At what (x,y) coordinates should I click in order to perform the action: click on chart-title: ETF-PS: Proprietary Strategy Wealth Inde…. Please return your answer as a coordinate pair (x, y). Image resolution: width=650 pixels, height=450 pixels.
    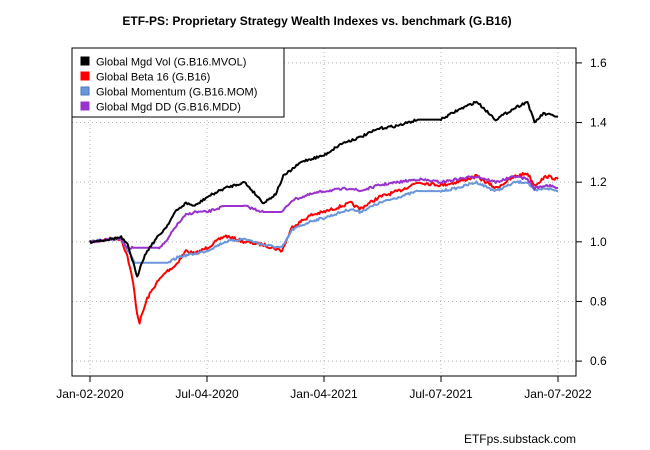
    Looking at the image, I should click on (316, 21).